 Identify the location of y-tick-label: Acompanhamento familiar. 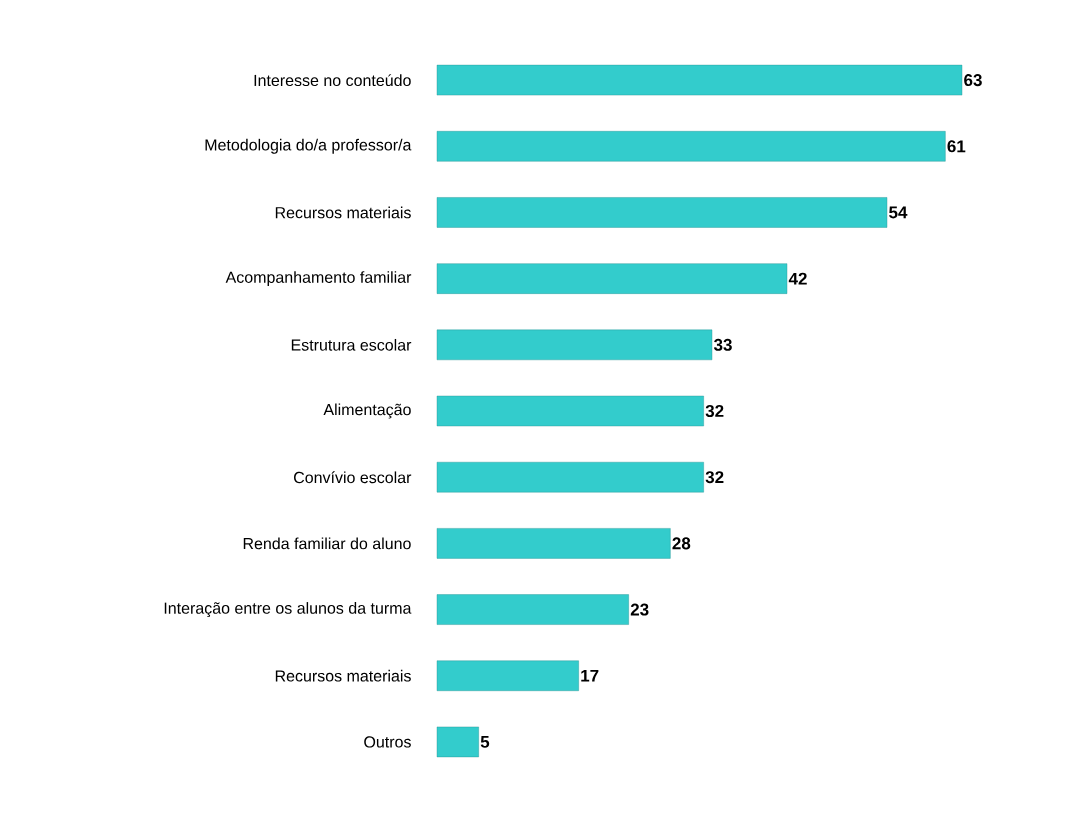
(318, 279).